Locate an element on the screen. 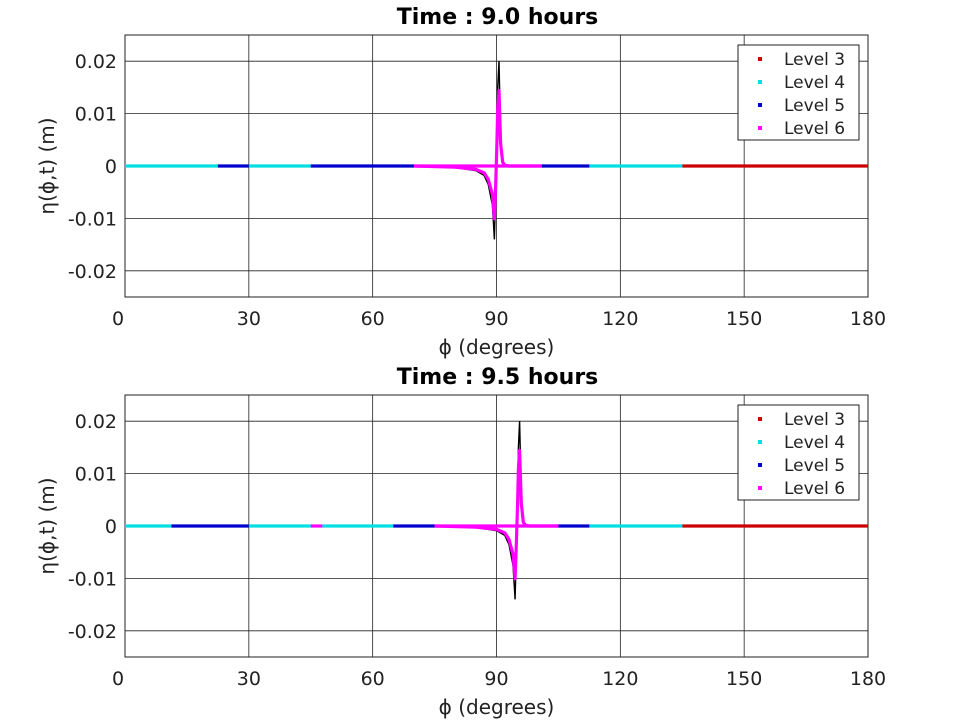 The image size is (960, 720). reference-line is located at coordinates (477, 150).